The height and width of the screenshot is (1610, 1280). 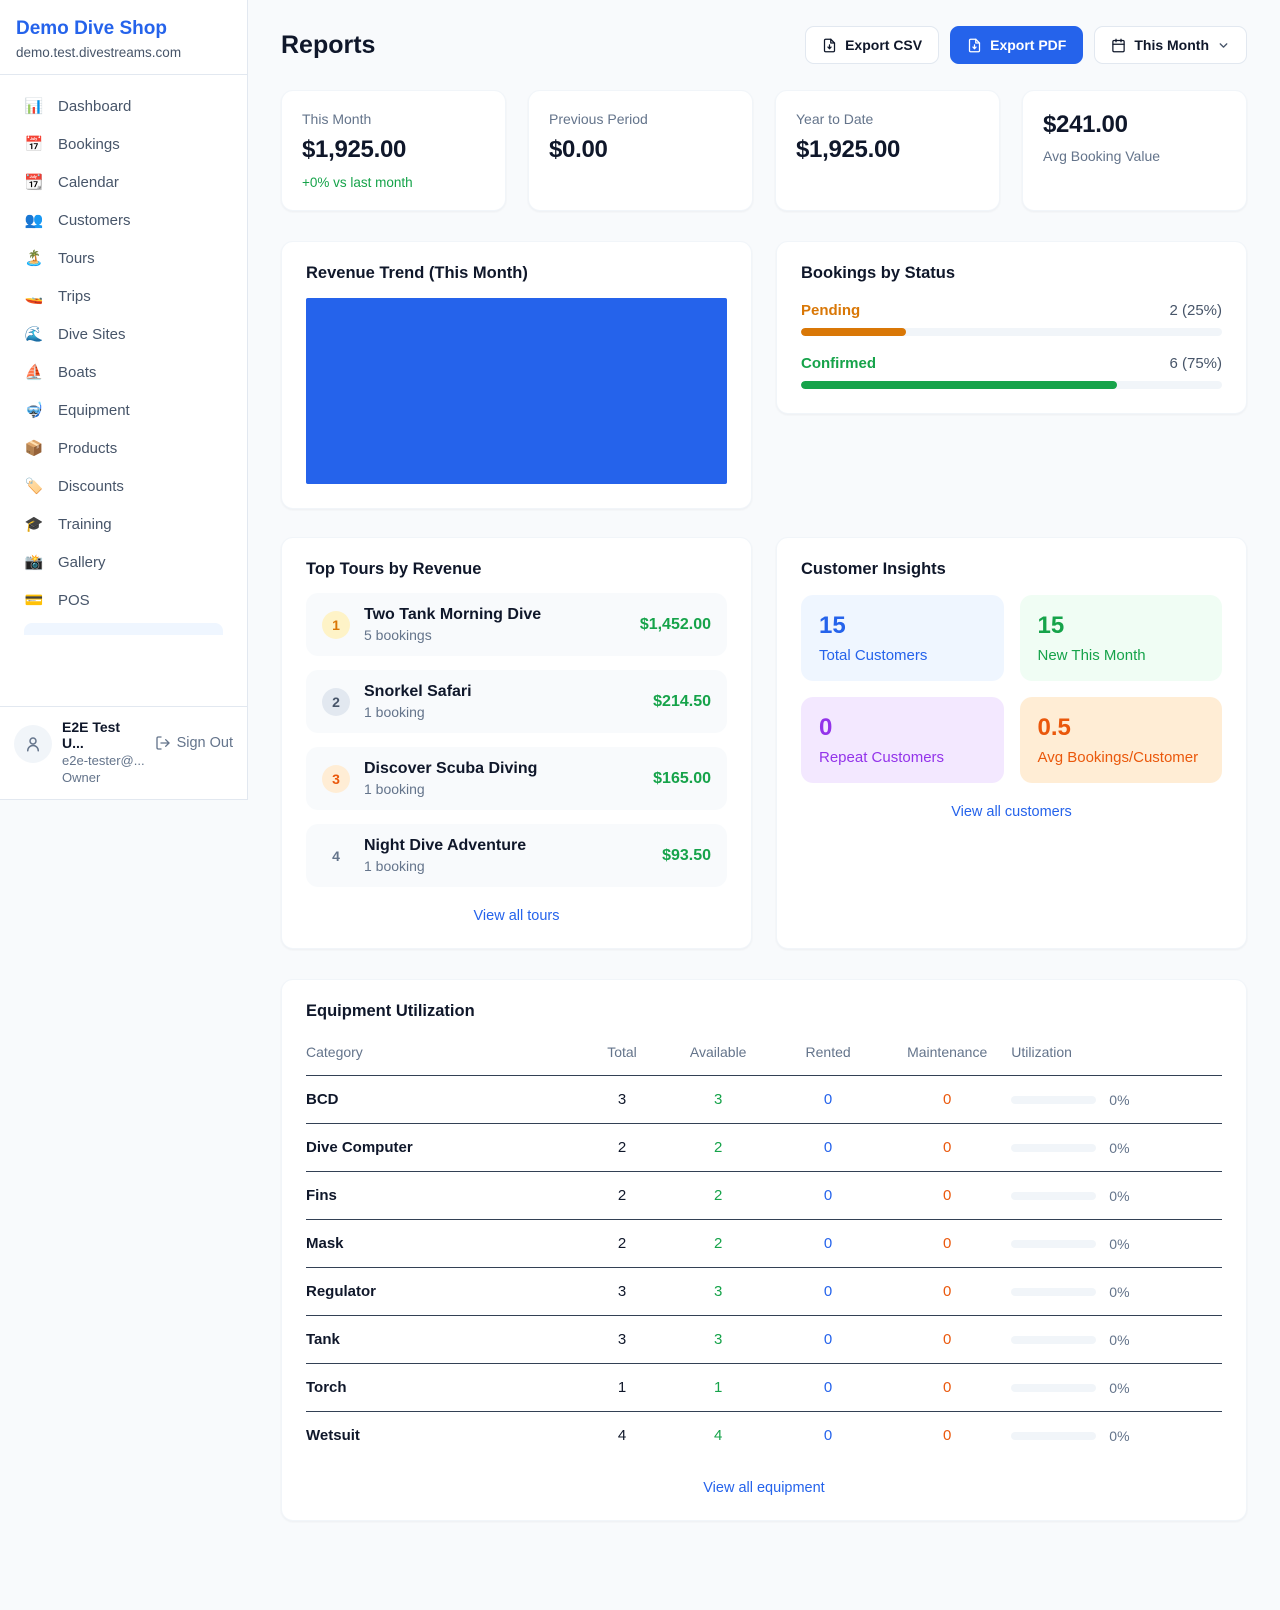 I want to click on stat-card-avg-booking-value: $241.00 Avg Booking Value, so click(x=1134, y=150).